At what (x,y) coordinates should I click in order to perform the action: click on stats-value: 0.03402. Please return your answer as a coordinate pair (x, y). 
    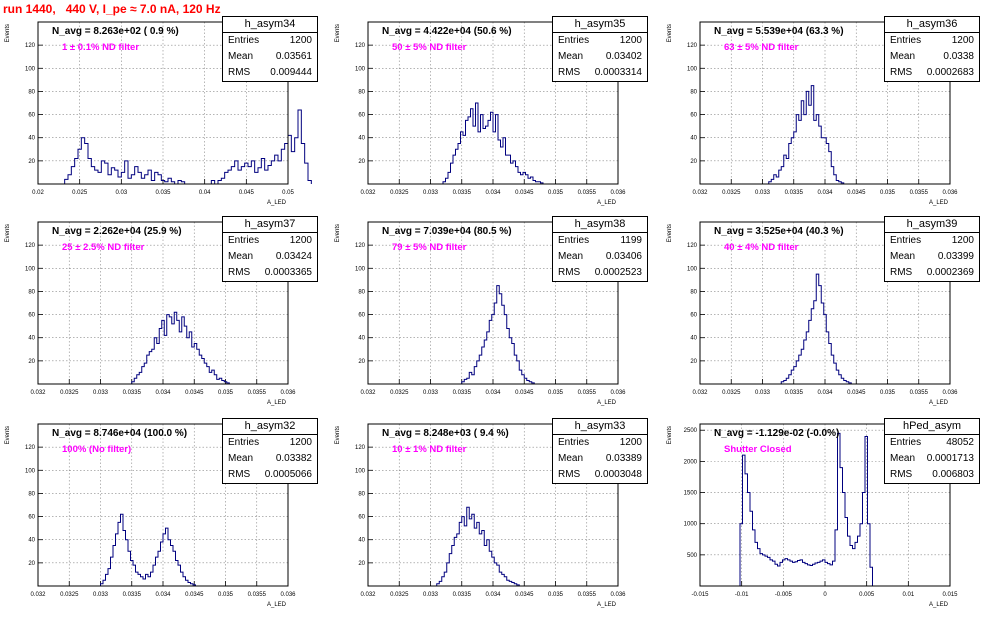
    Looking at the image, I should click on (623, 56).